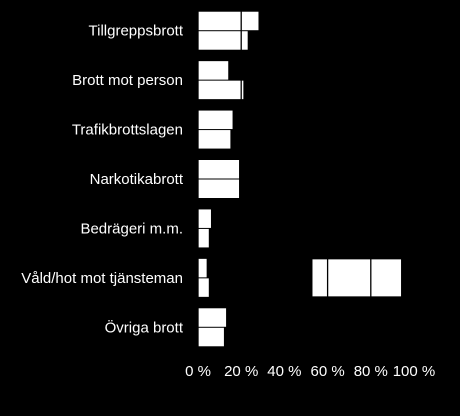 The height and width of the screenshot is (416, 460). What do you see at coordinates (414, 371) in the screenshot?
I see `x-tick-label-6: 100 %` at bounding box center [414, 371].